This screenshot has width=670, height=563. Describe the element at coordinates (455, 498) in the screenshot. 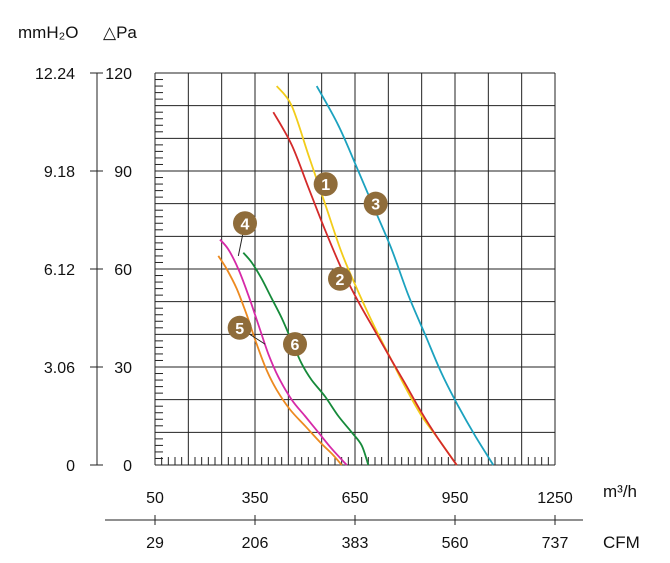

I see `x-tick-label-m3h: 950` at that location.